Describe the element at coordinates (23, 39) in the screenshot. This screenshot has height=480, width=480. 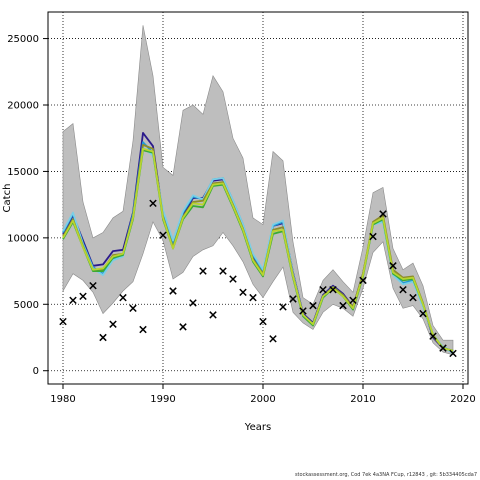
I see `y-tick-label: 25000` at that location.